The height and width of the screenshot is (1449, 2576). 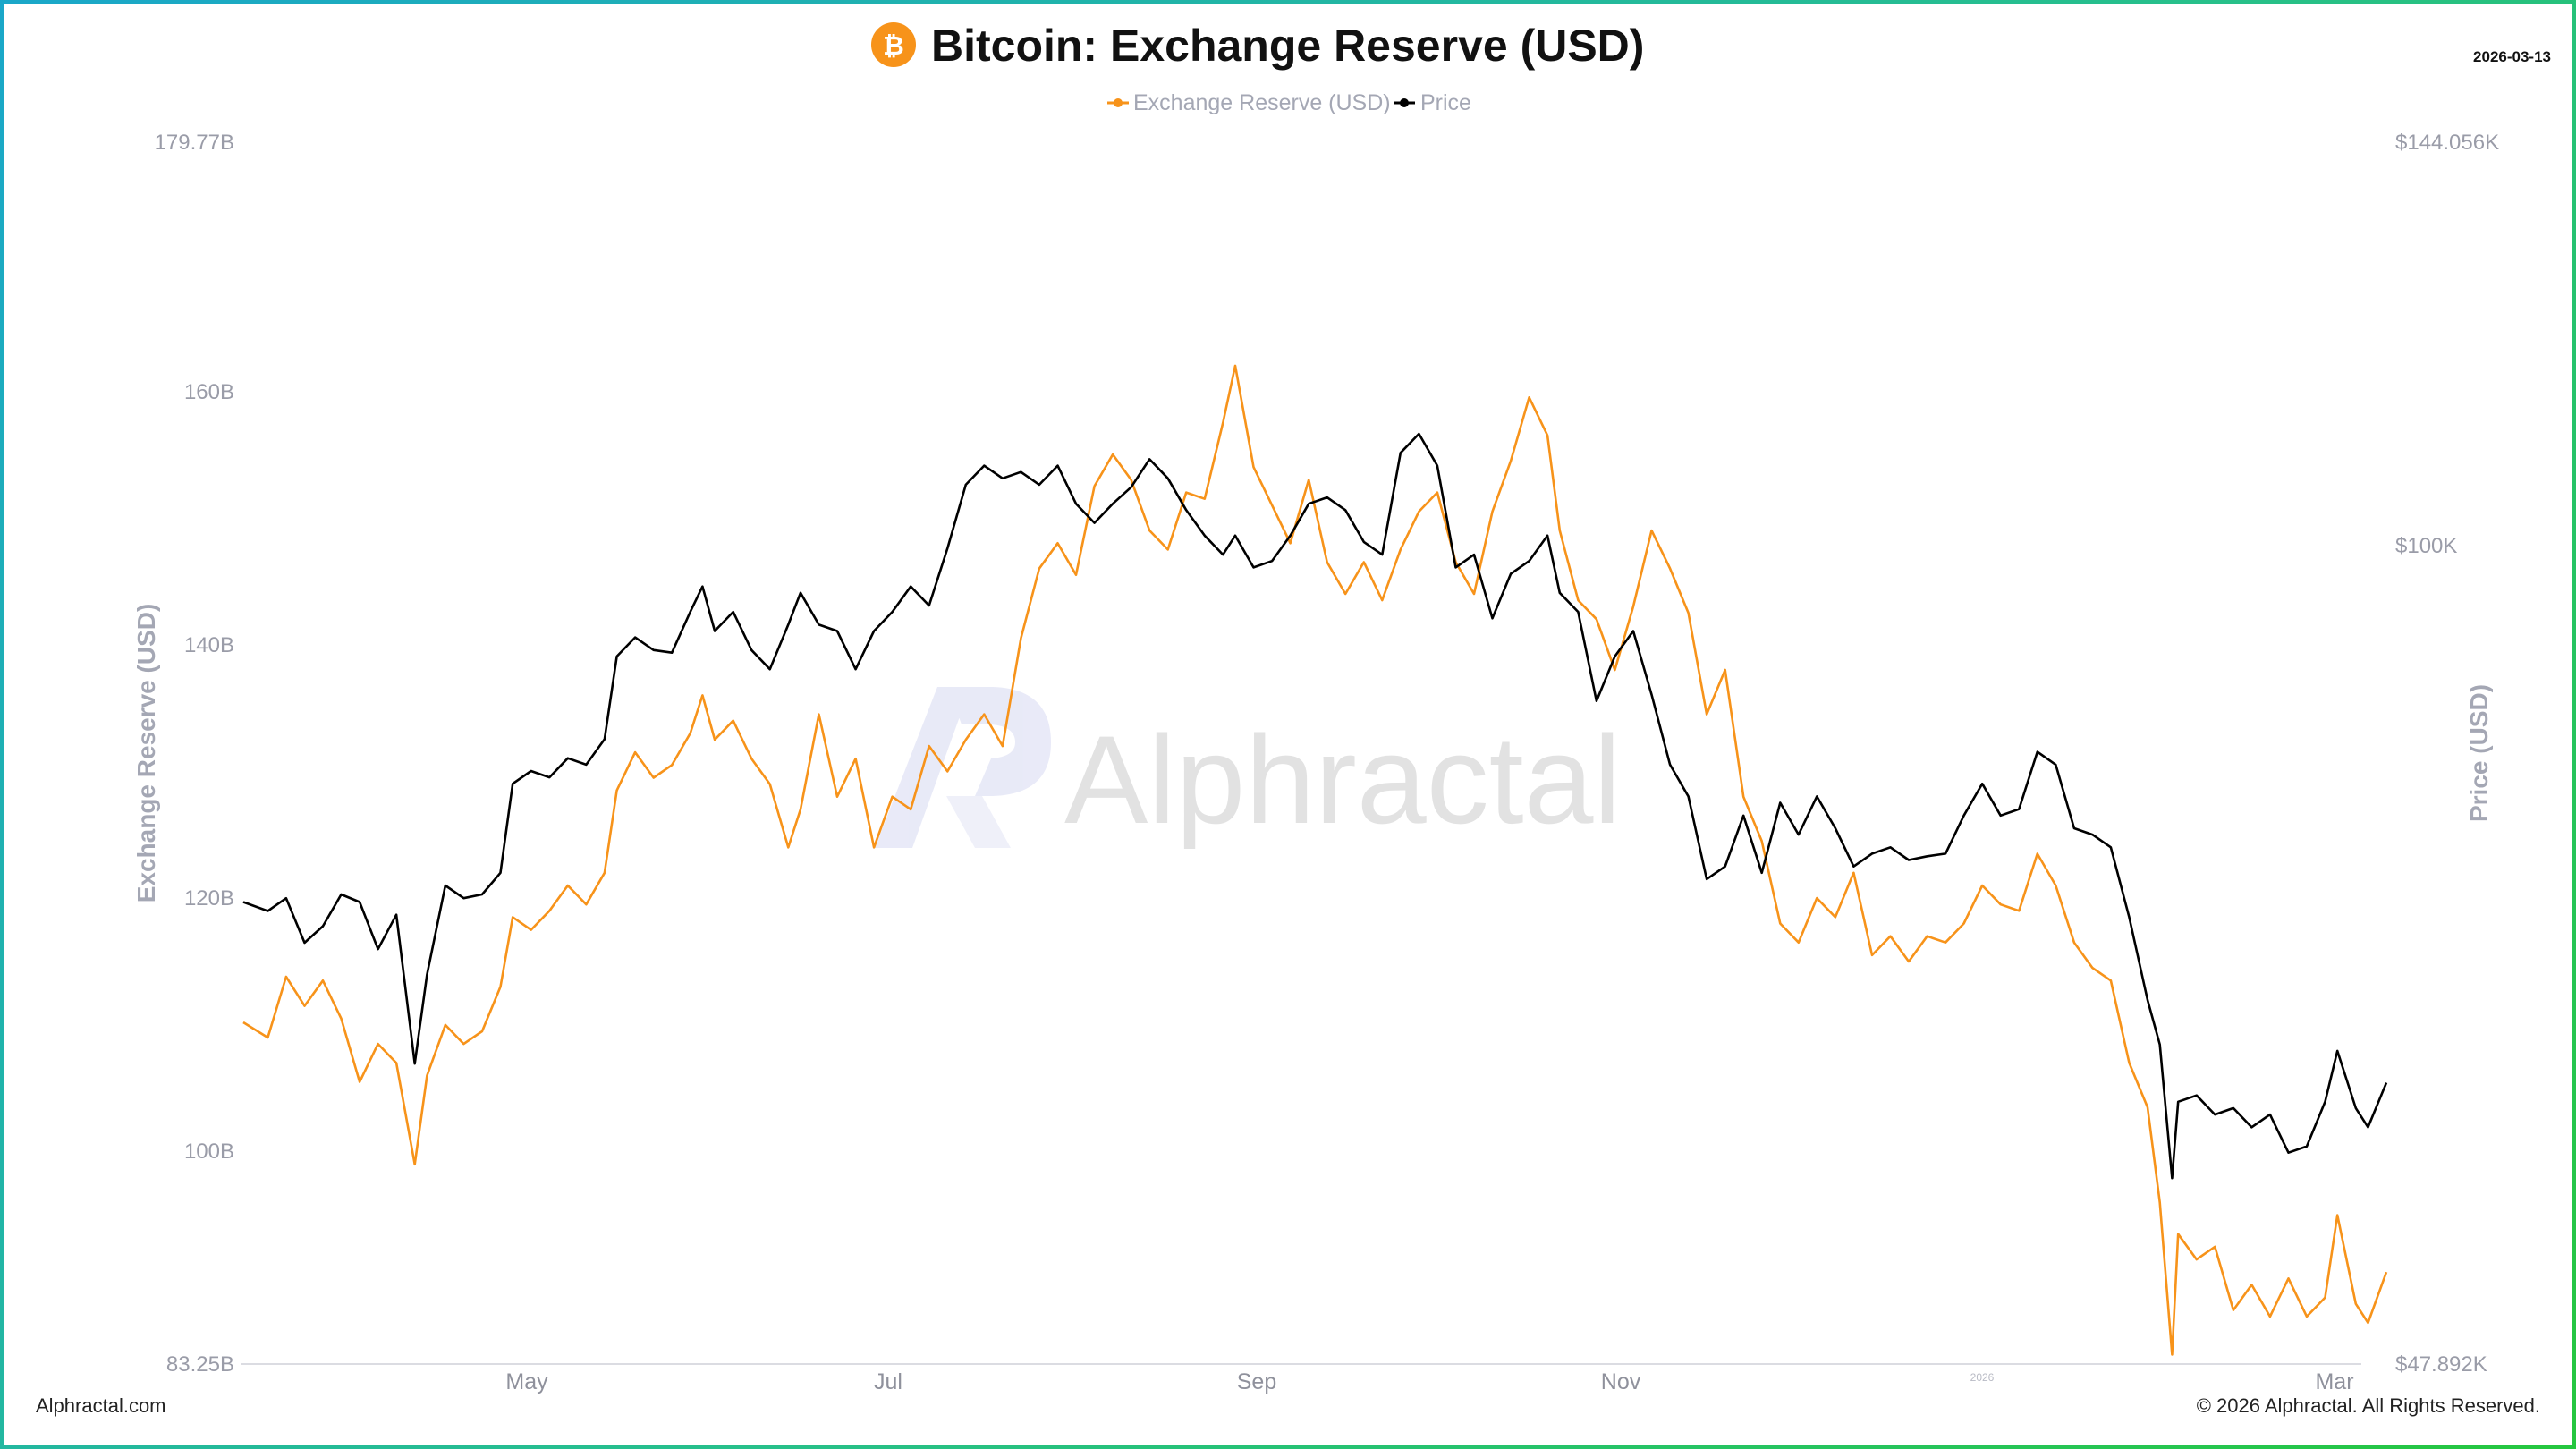 I want to click on x-tick: Nov, so click(x=1621, y=1381).